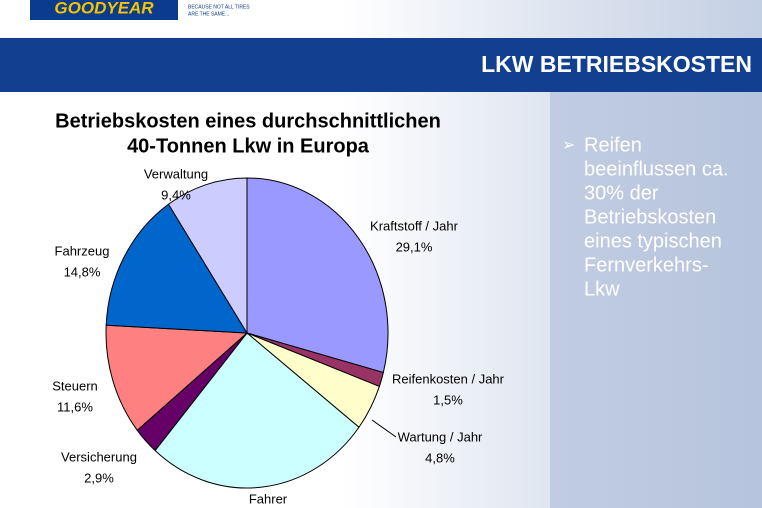 Image resolution: width=762 pixels, height=508 pixels. What do you see at coordinates (621, 193) in the screenshot?
I see `bullet-line: 30% der` at bounding box center [621, 193].